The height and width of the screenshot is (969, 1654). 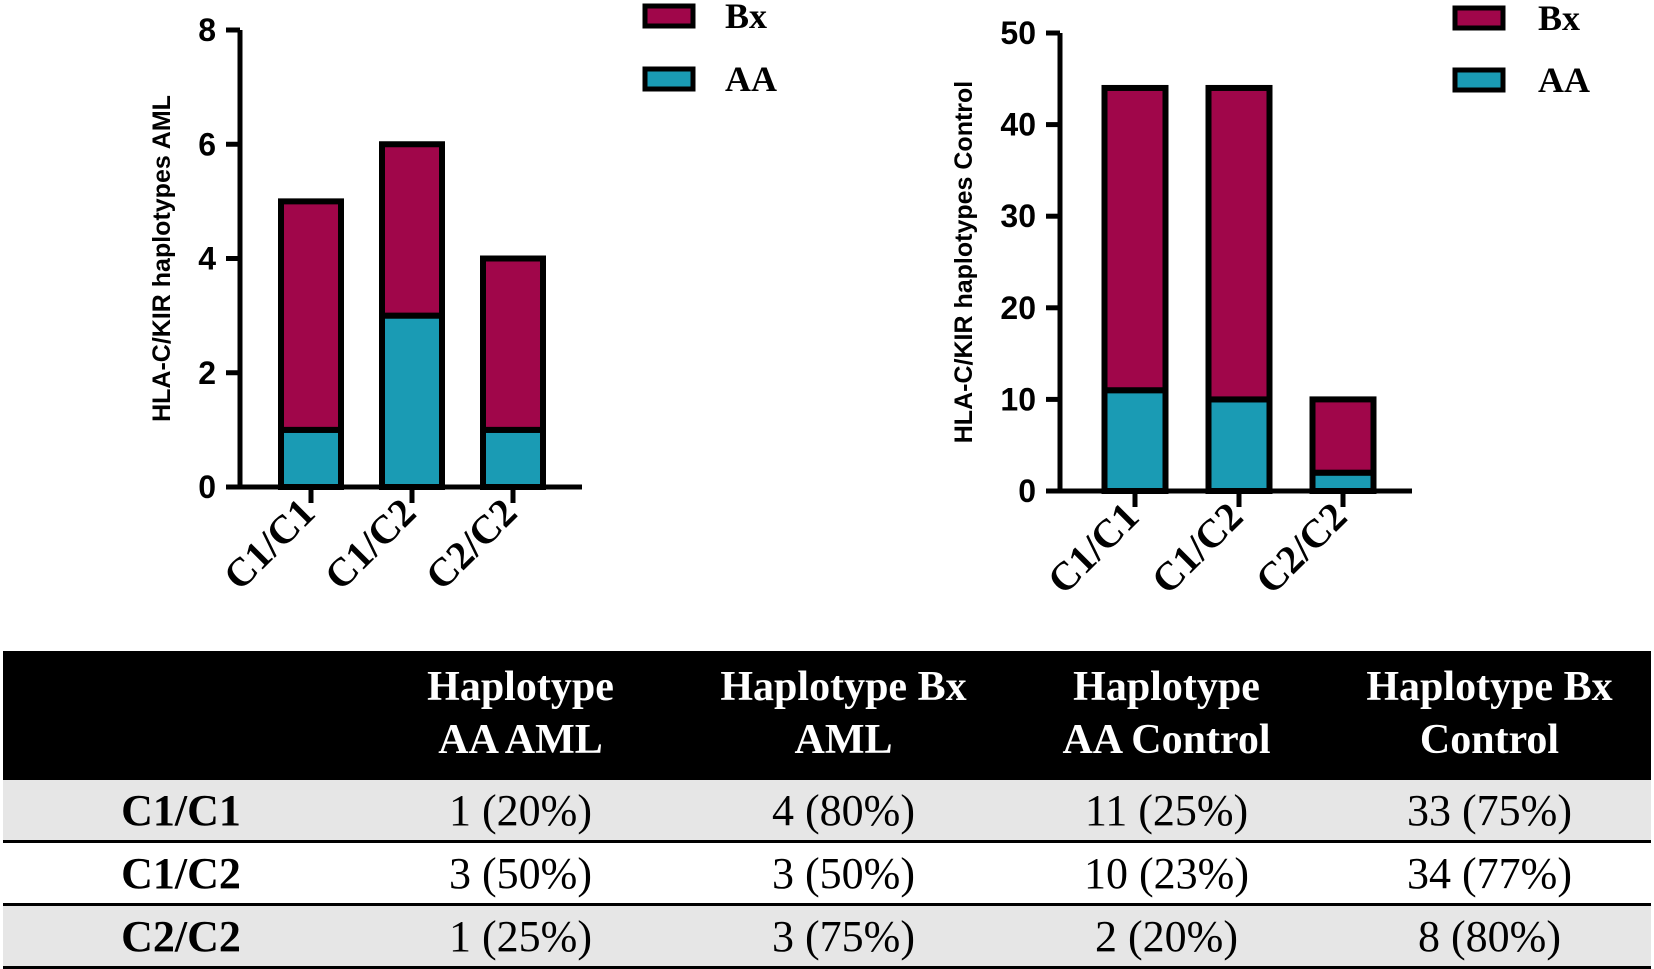 What do you see at coordinates (843, 740) in the screenshot?
I see `header-line: AML` at bounding box center [843, 740].